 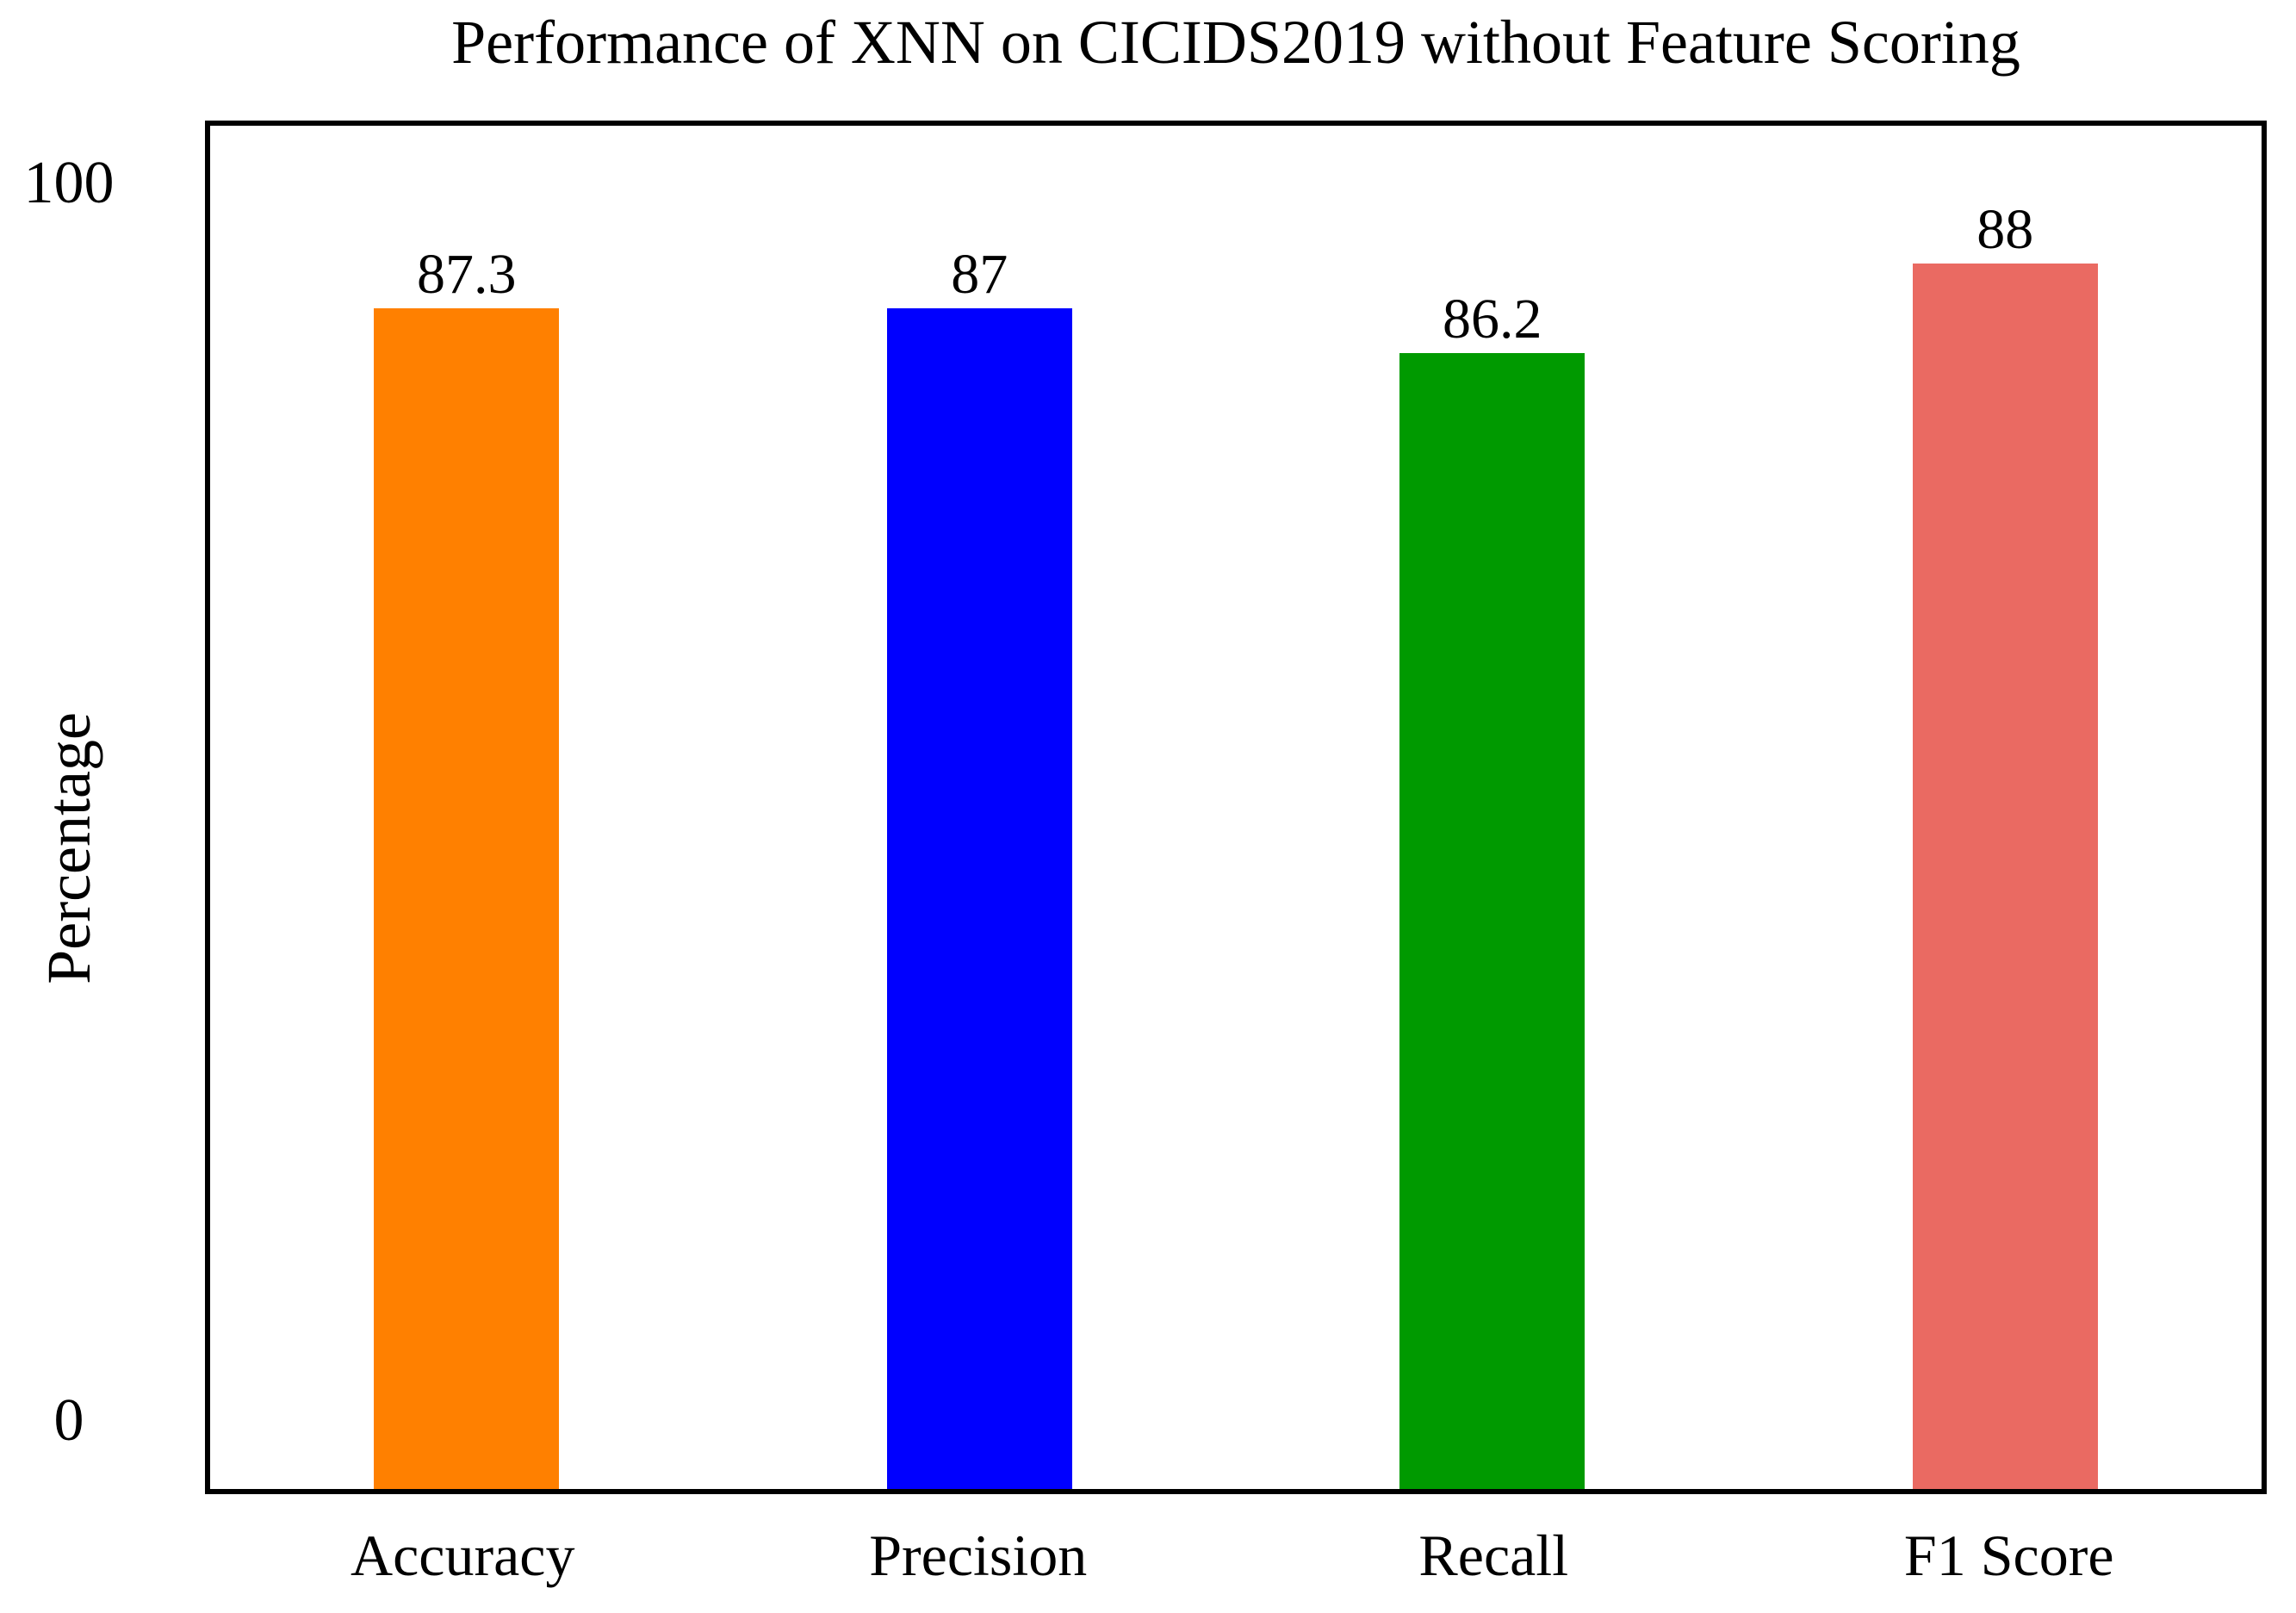 I want to click on x-category-label-recall: Recall, so click(x=1493, y=1555).